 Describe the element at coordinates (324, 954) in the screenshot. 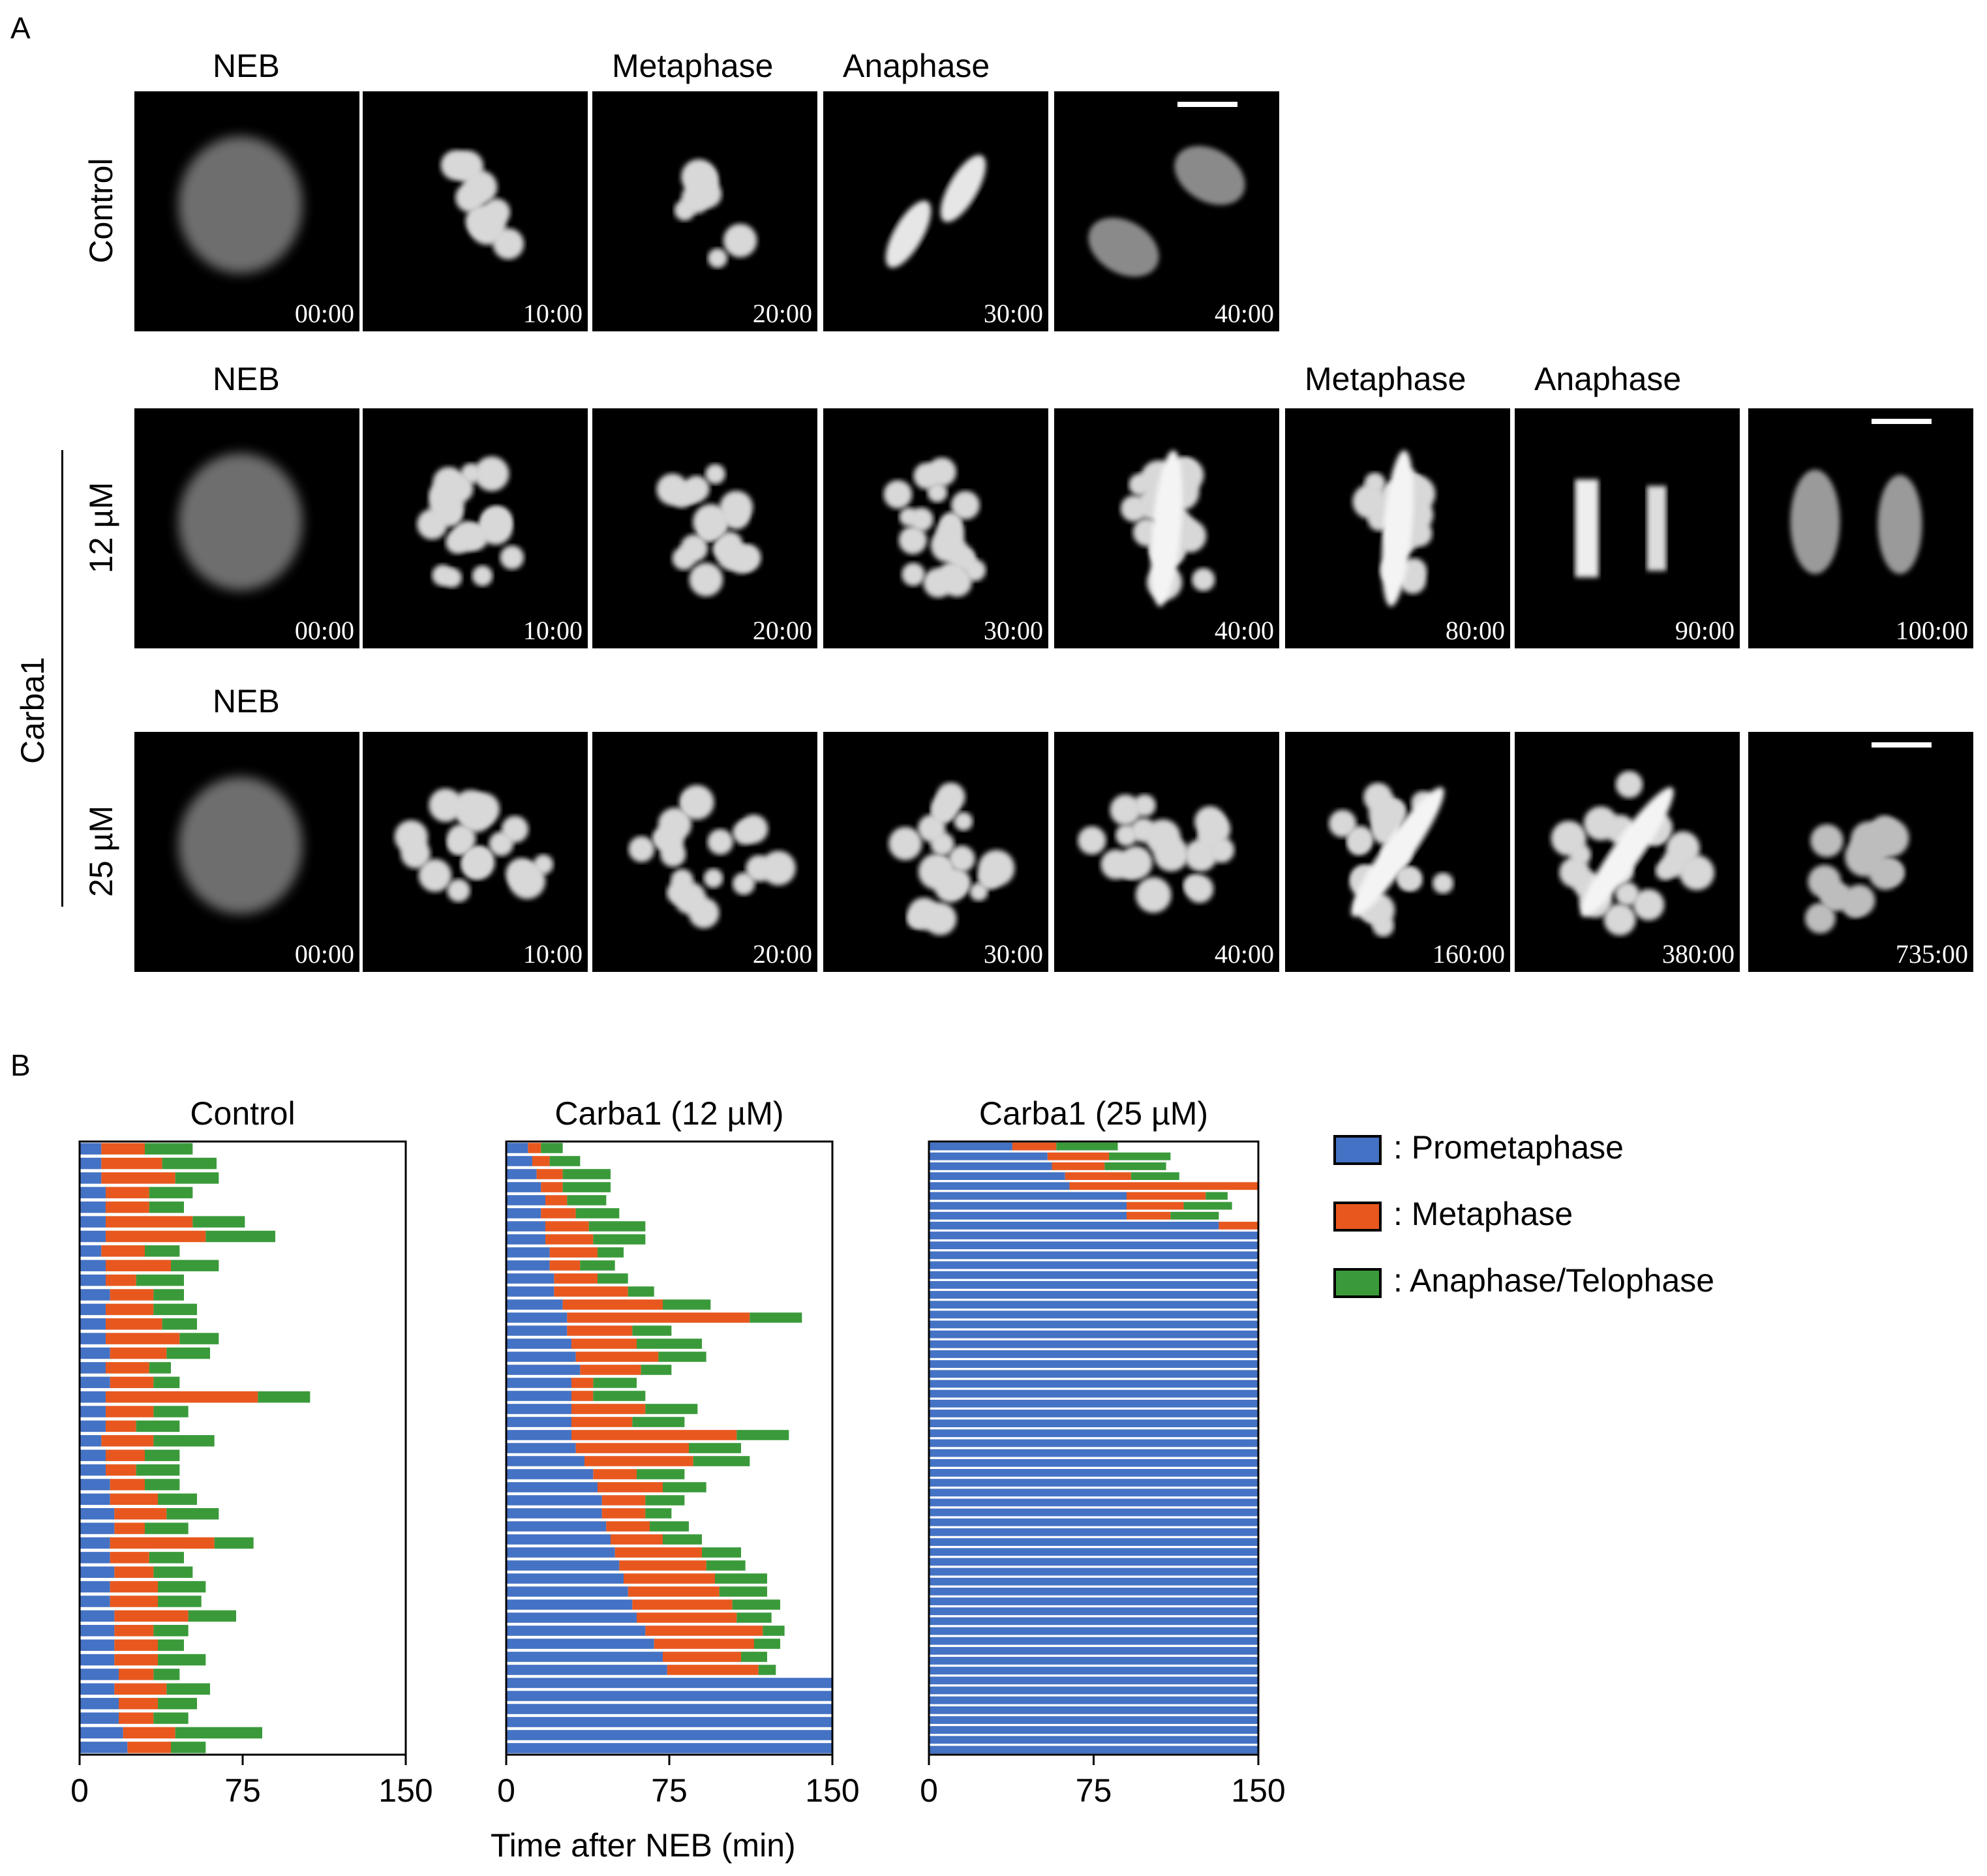

I see `timestamp: 00:00` at that location.